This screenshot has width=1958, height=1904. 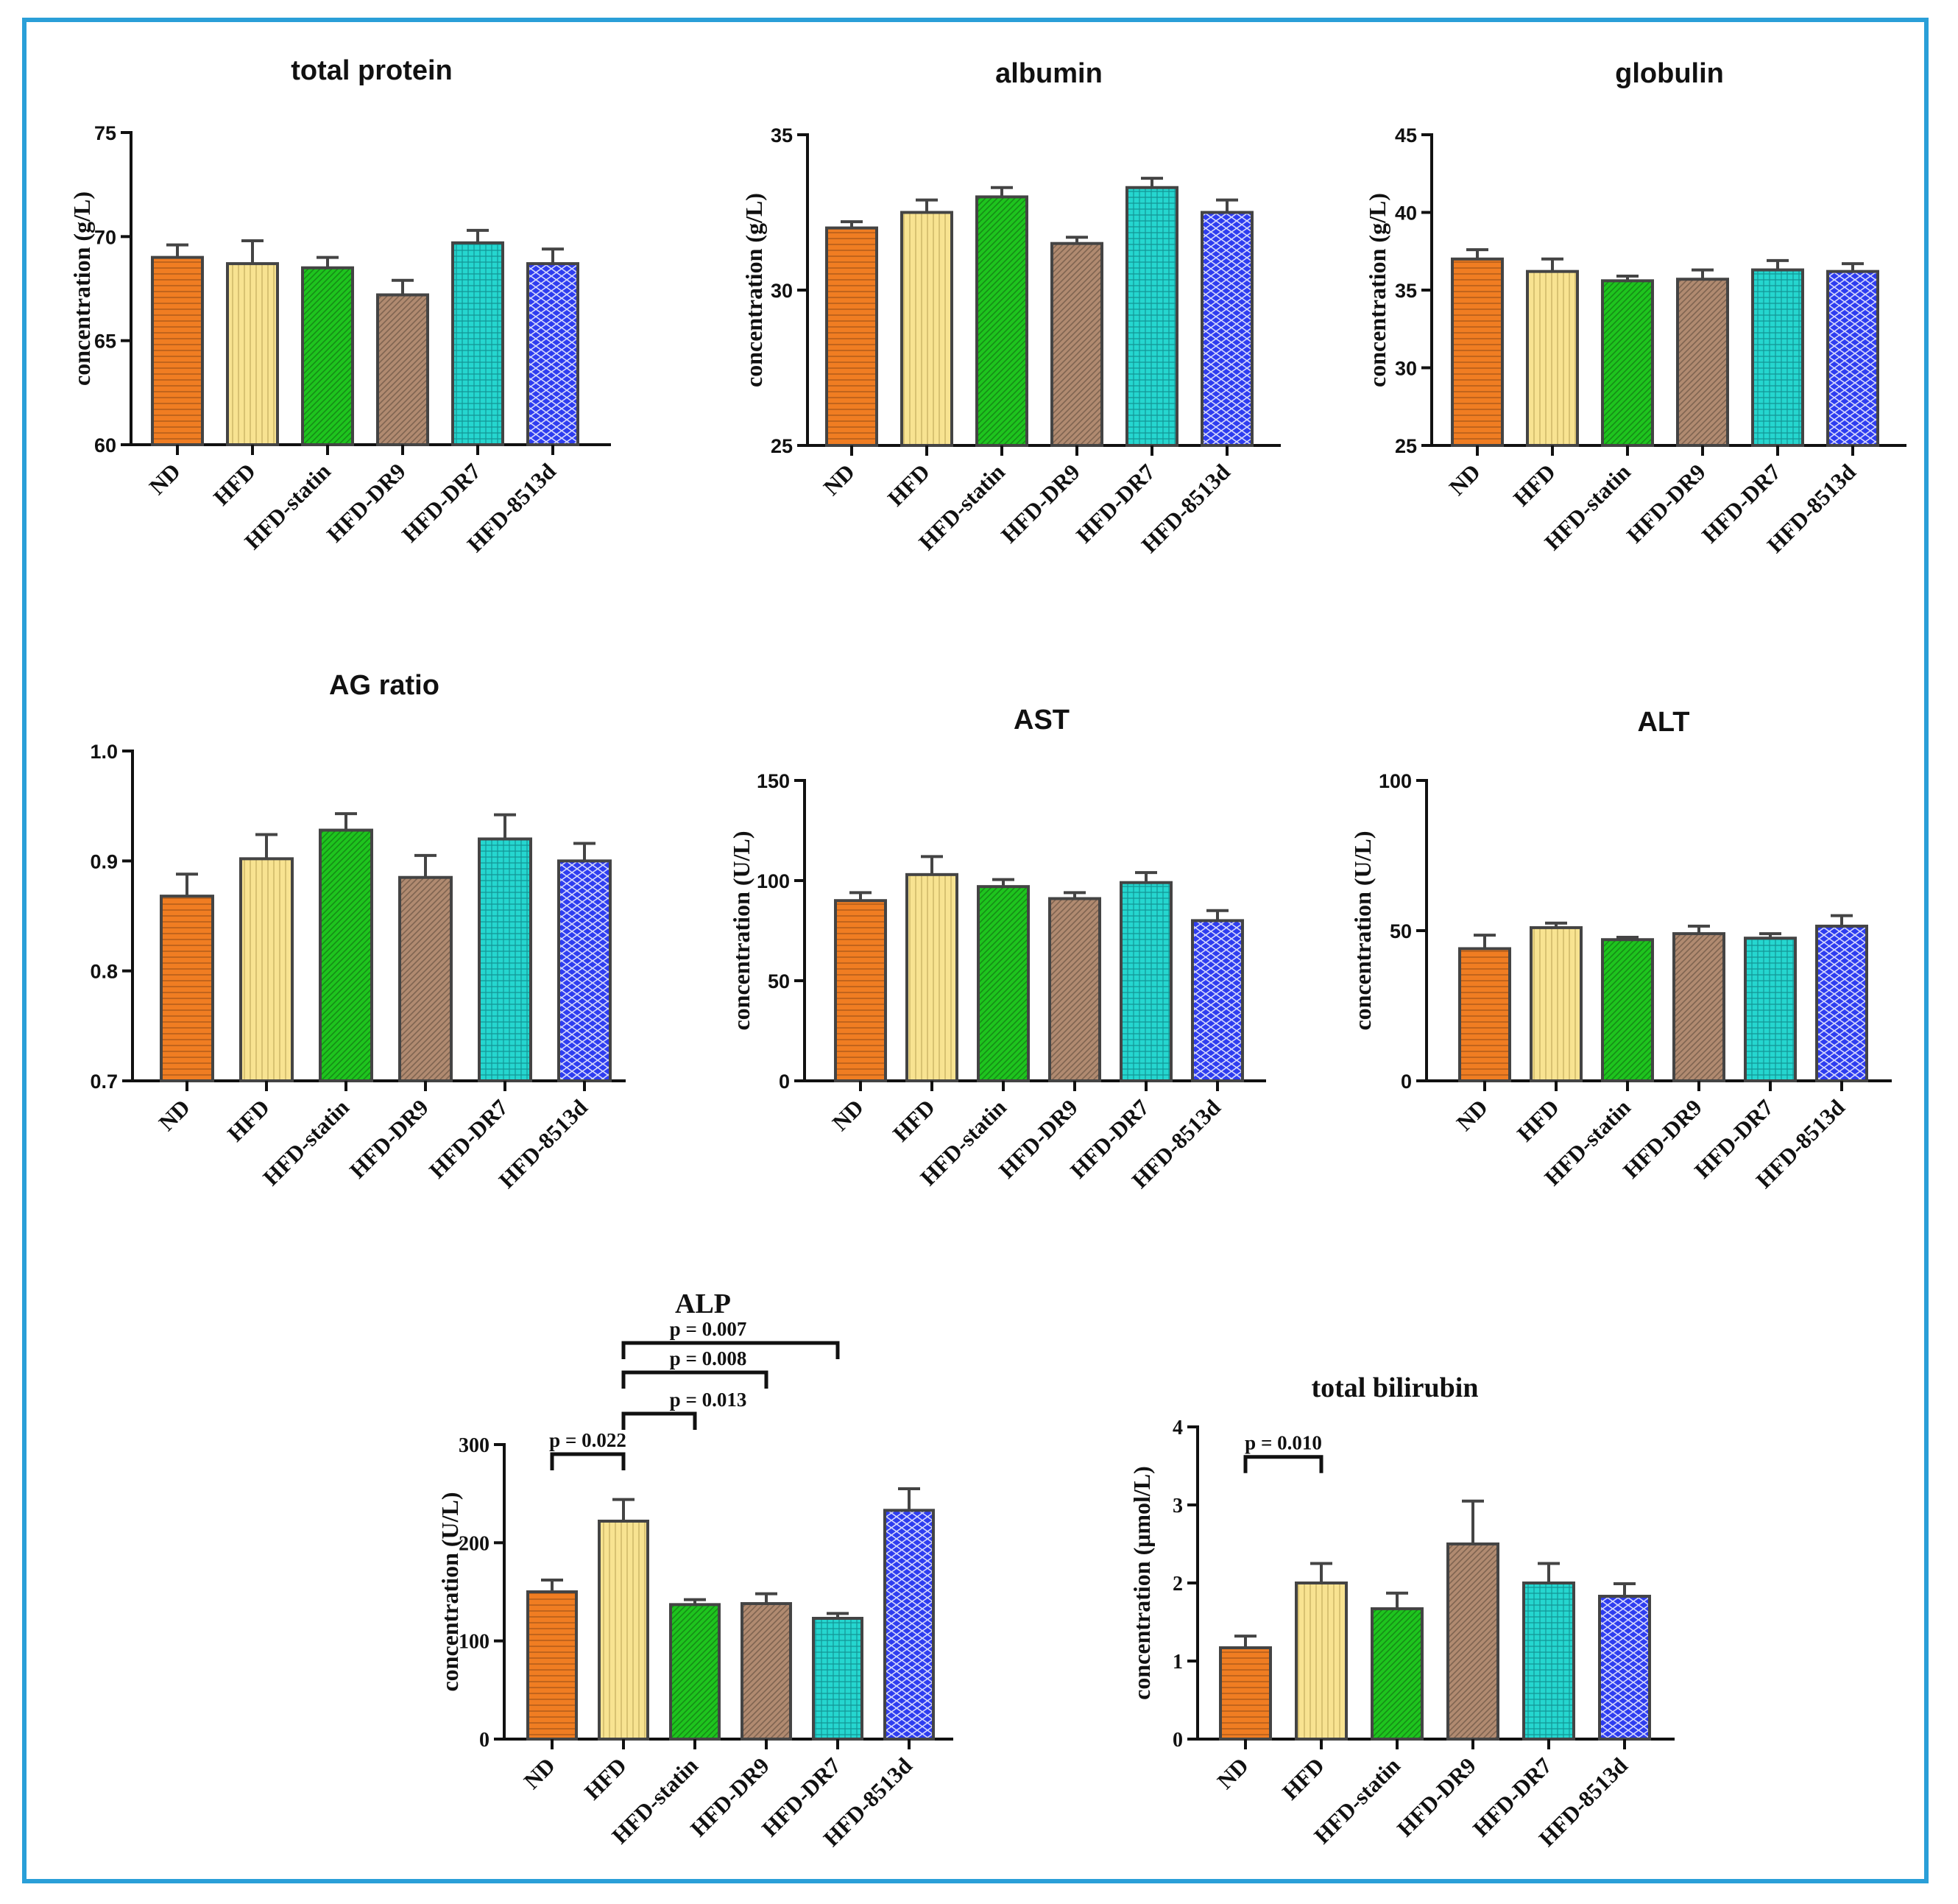 I want to click on chart-title: total protein, so click(x=372, y=71).